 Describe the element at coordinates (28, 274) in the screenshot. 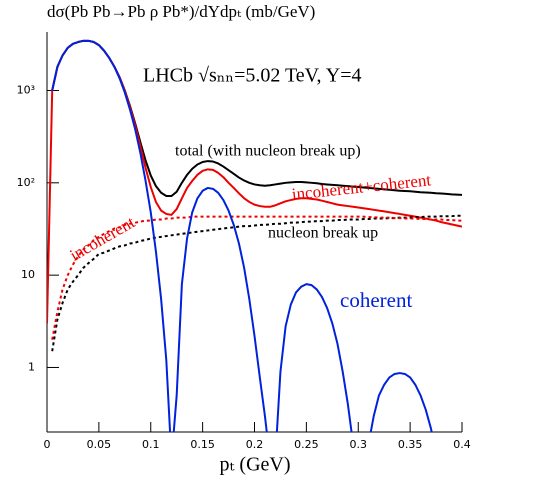

I see `y-tick-label: 10` at that location.